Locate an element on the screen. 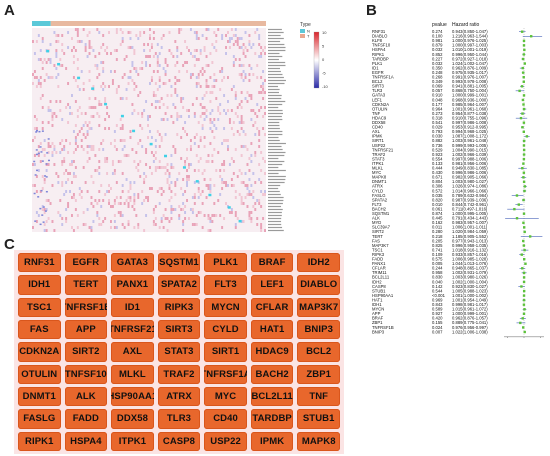 The image size is (550, 456). forest-gene-label: OTULIN is located at coordinates (379, 108).